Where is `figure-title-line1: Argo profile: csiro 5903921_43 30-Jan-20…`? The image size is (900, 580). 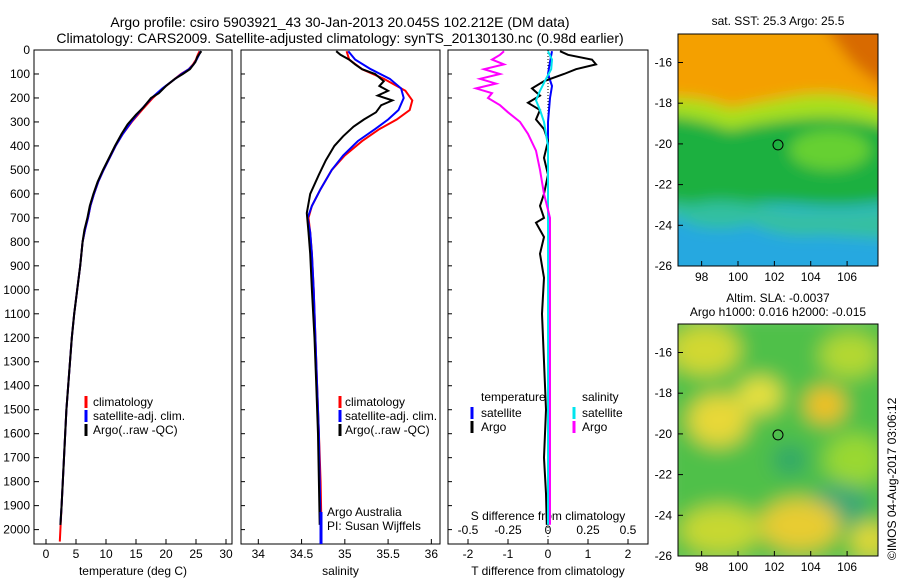
figure-title-line1: Argo profile: csiro 5903921_43 30-Jan-20… is located at coordinates (340, 22).